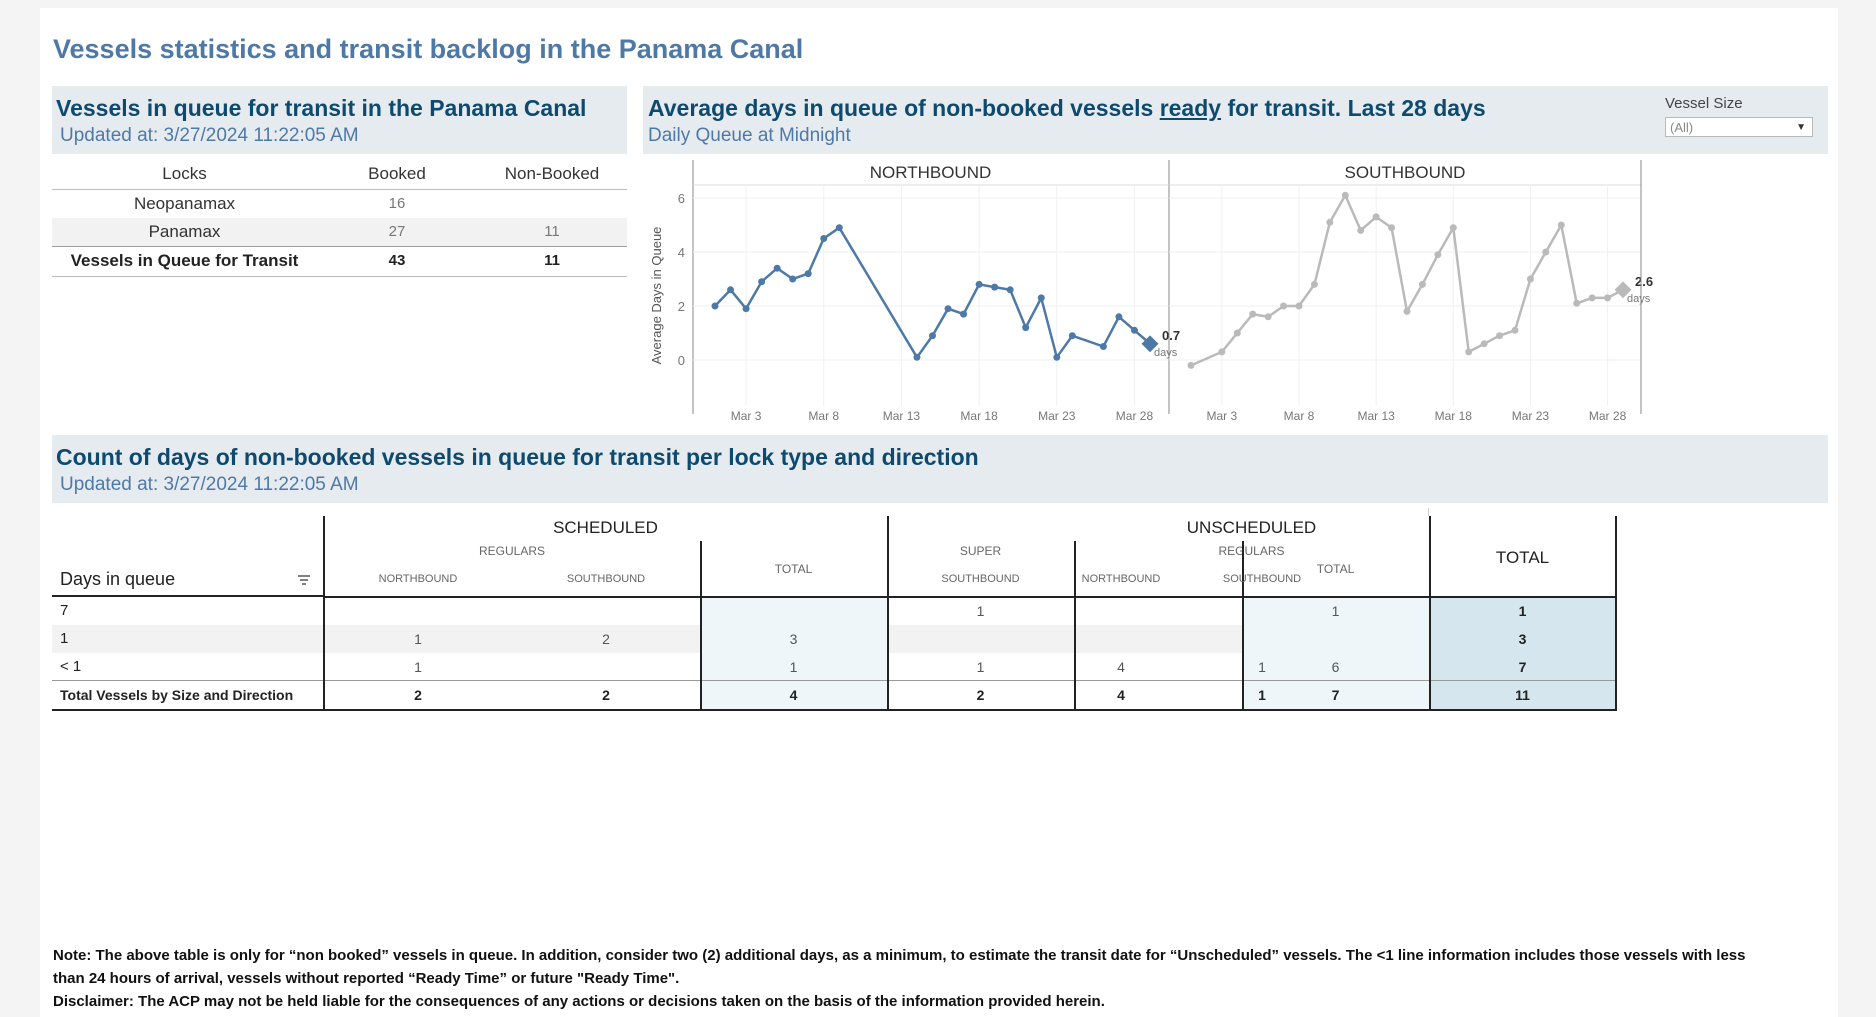 Image resolution: width=1876 pixels, height=1017 pixels. Describe the element at coordinates (339, 232) in the screenshot. I see `table-row: Panamax 27 11` at that location.